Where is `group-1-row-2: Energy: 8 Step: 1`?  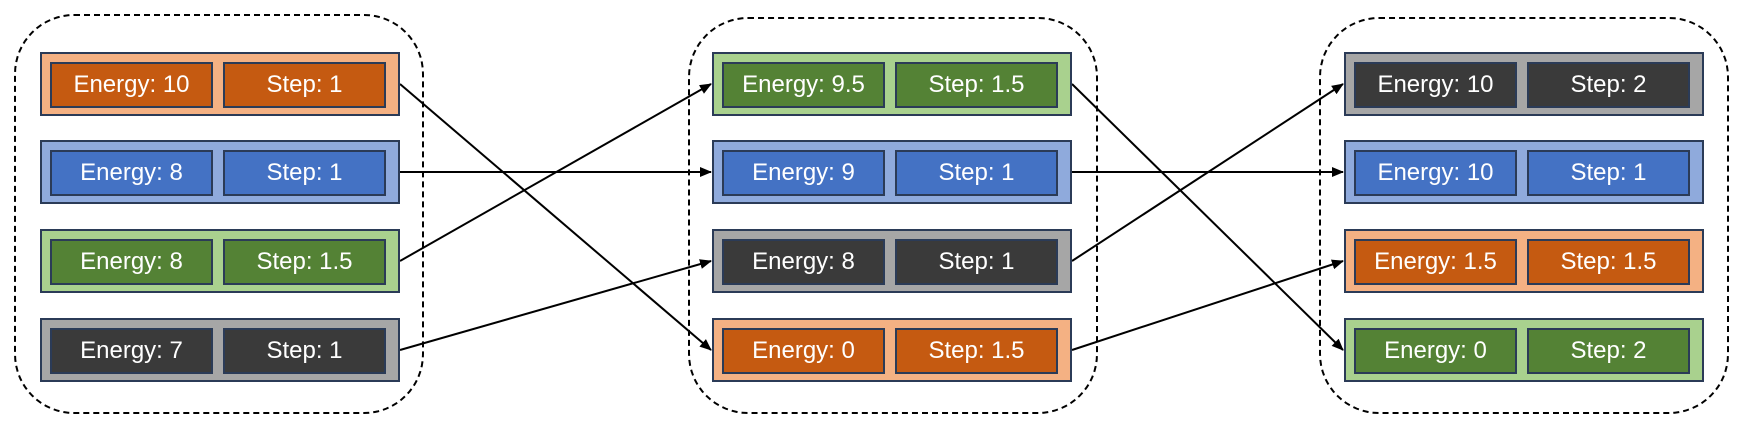
group-1-row-2: Energy: 8 Step: 1 is located at coordinates (220, 172).